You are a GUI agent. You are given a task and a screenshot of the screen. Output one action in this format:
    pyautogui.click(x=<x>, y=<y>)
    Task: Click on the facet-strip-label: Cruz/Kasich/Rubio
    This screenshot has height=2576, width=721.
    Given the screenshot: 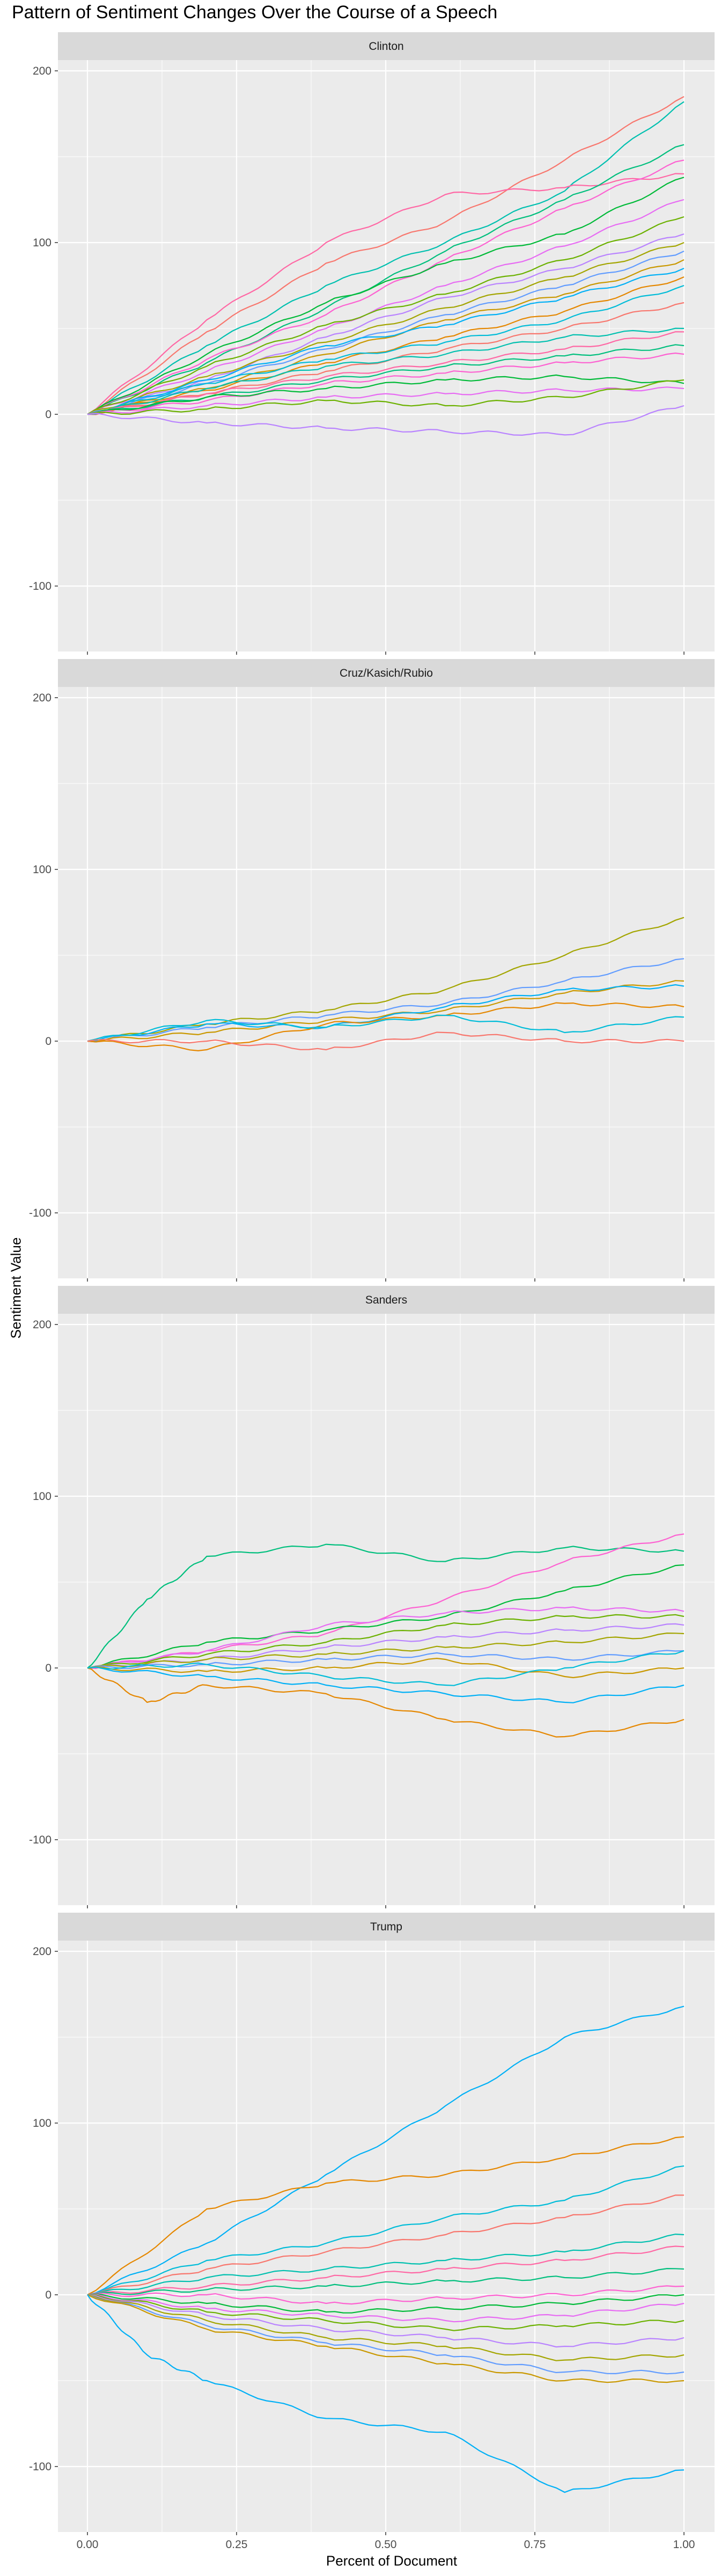 What is the action you would take?
    pyautogui.click(x=387, y=673)
    